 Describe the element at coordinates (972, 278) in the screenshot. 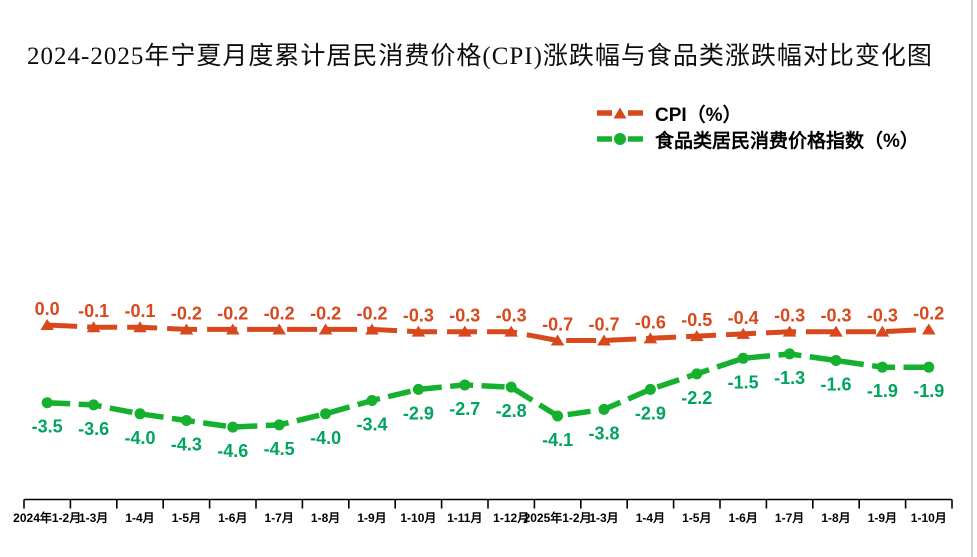

I see `screen-right-border` at that location.